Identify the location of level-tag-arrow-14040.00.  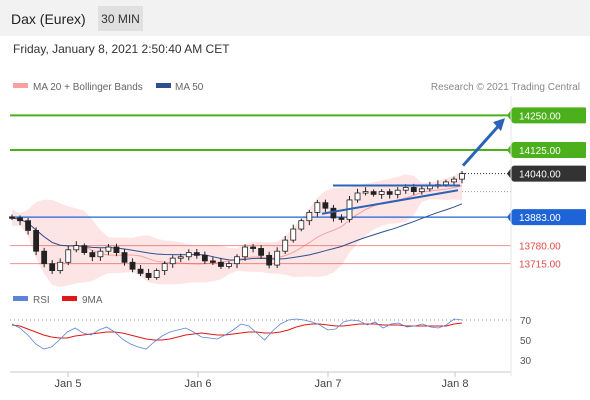
(510, 173).